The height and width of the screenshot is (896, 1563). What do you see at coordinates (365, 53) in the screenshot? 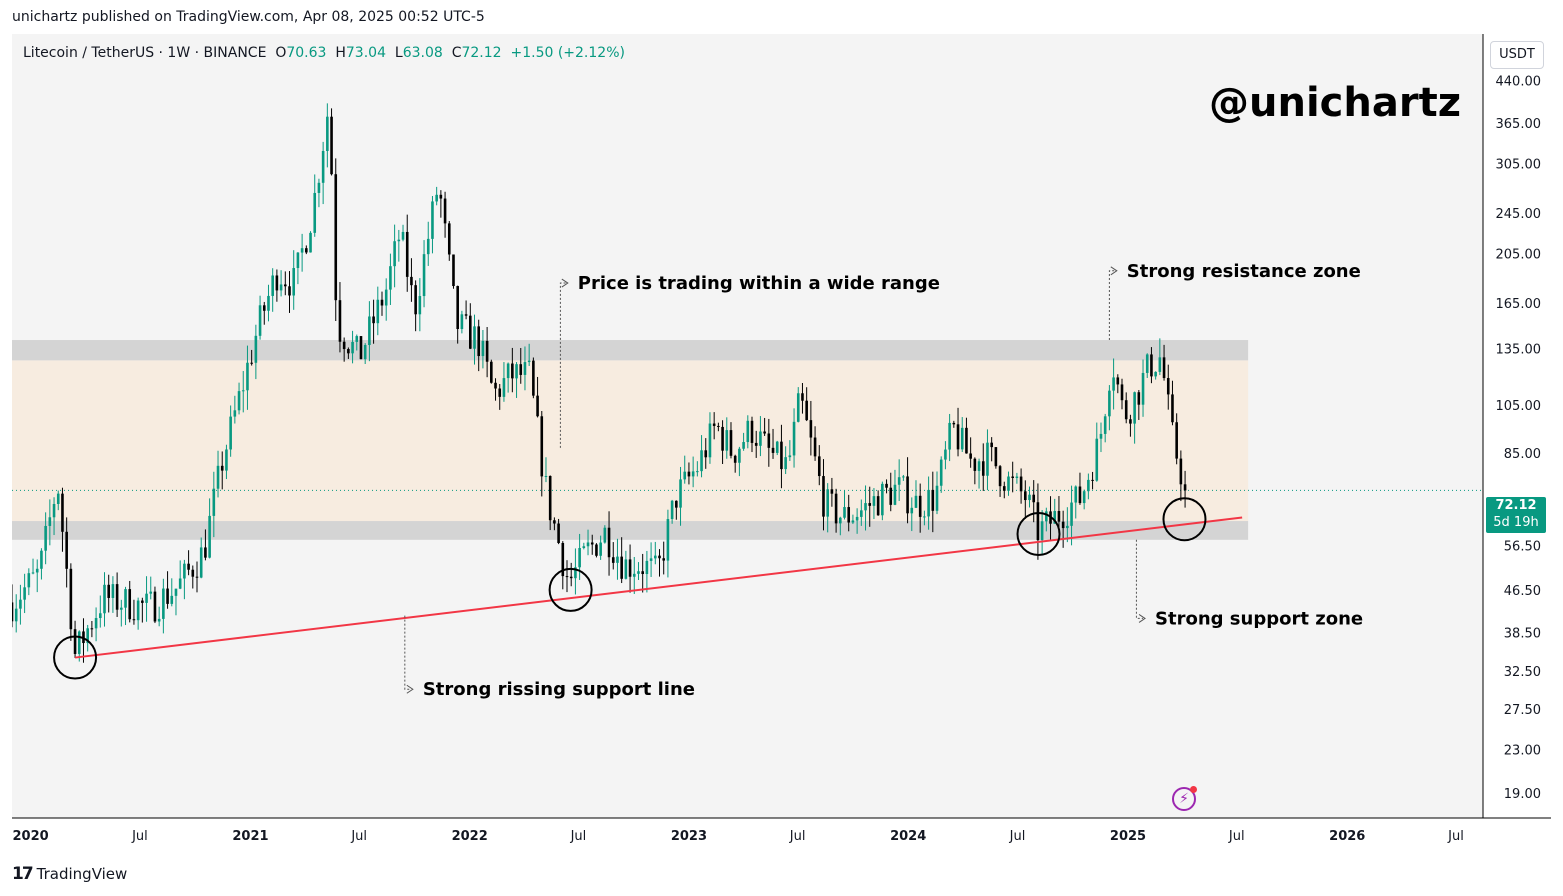
I see `high-value: 73.04` at bounding box center [365, 53].